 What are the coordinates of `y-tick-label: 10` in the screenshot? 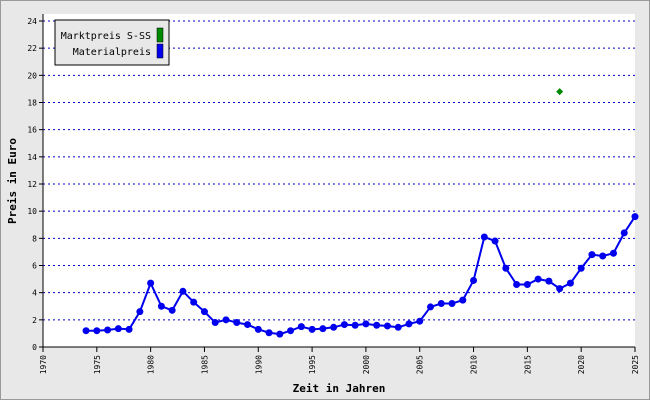 It's located at (32, 211).